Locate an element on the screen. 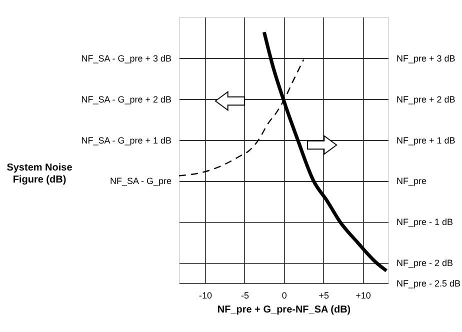  x-tick-label: -5 is located at coordinates (244, 295).